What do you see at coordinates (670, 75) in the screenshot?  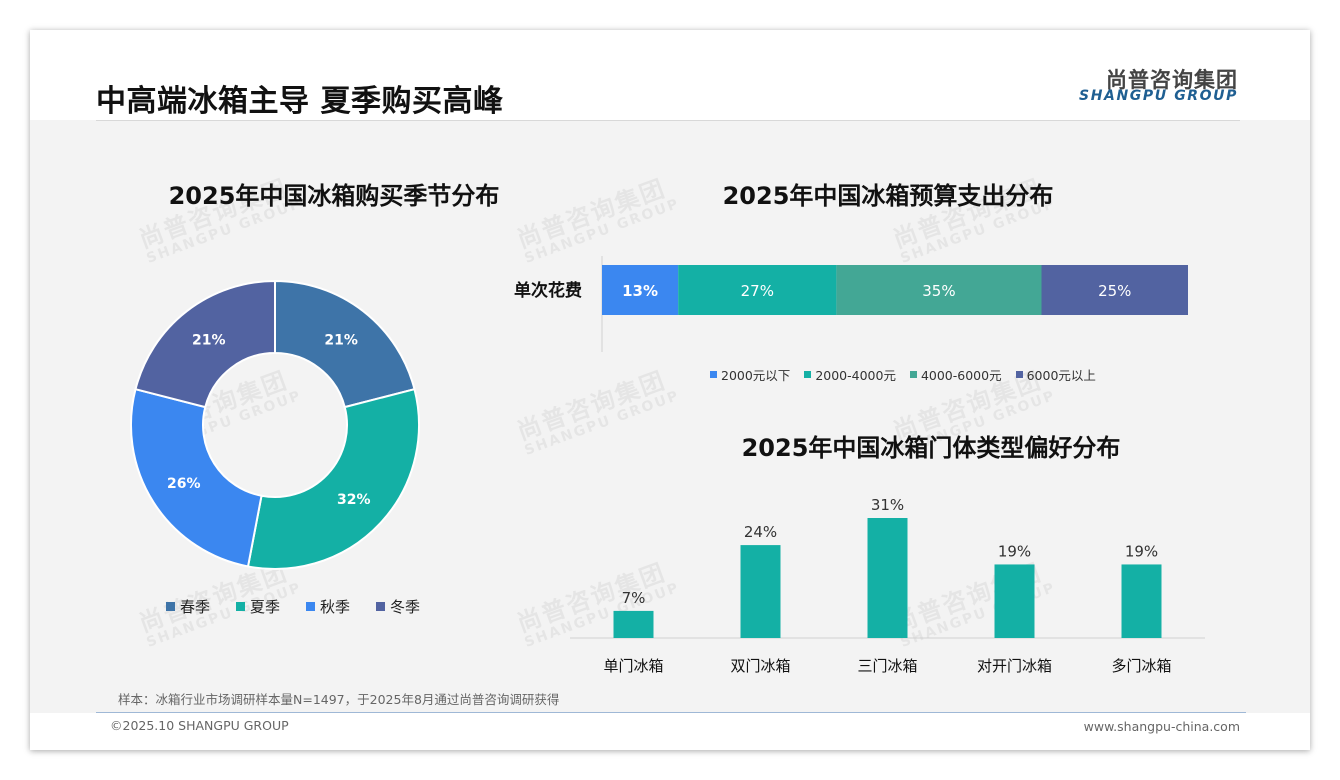 I see `header-band` at bounding box center [670, 75].